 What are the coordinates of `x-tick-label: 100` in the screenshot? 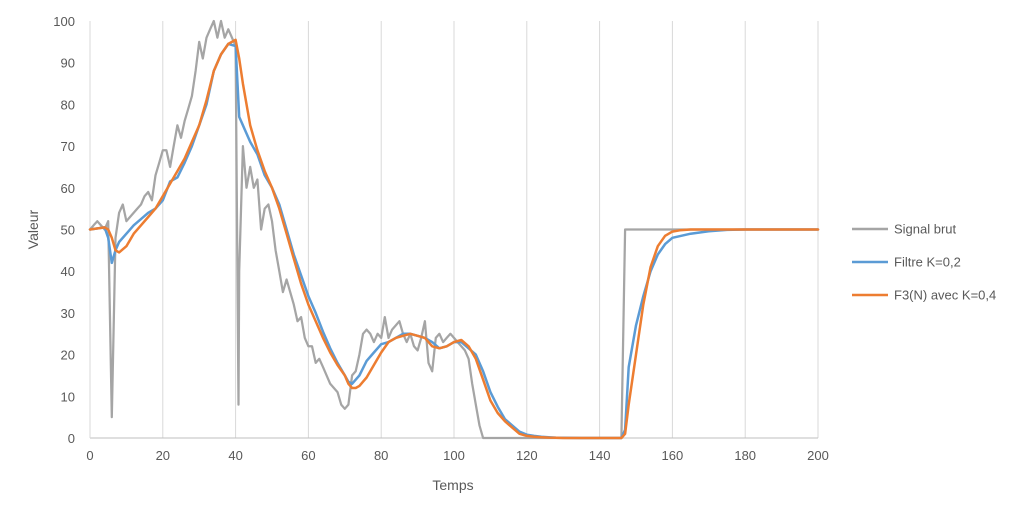 It's located at (454, 455).